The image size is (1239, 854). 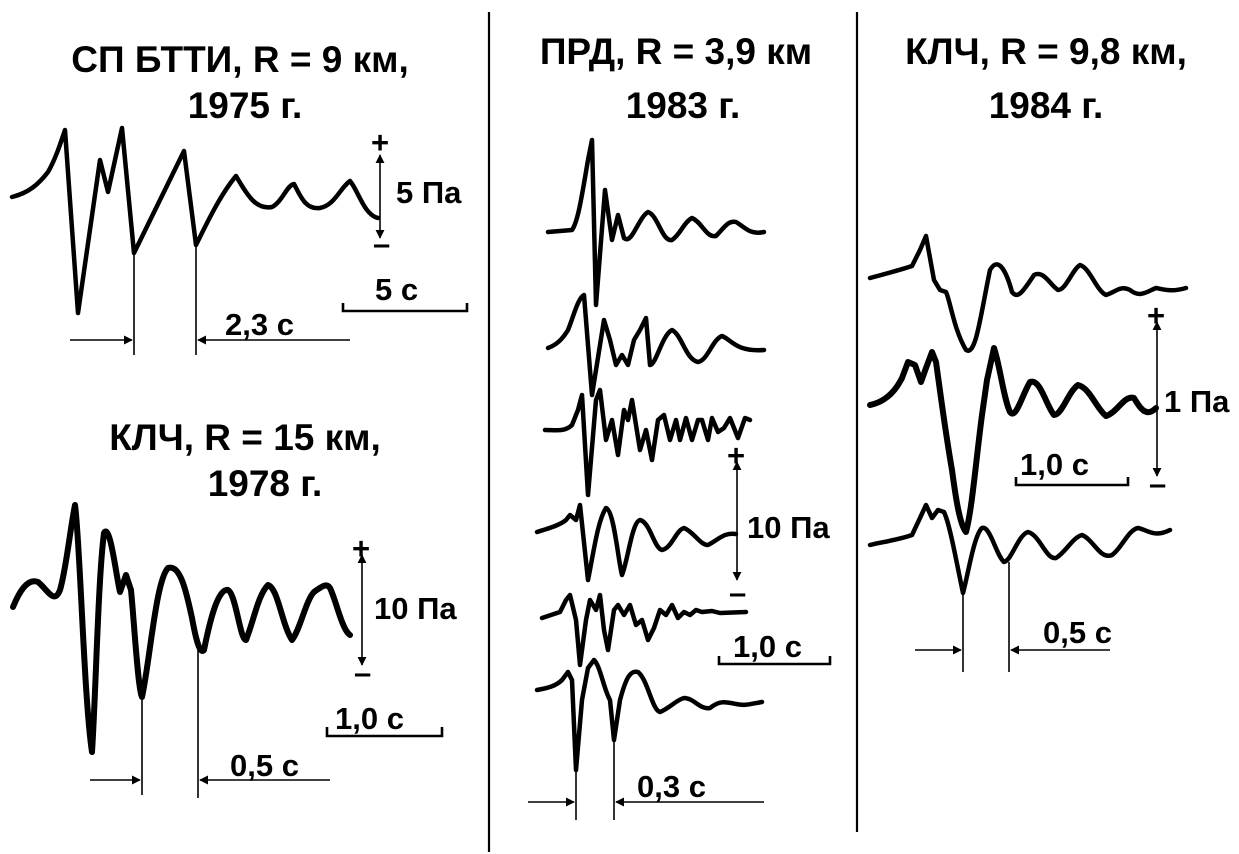 I want to click on amplitude-label: 5 Па, so click(x=429, y=192).